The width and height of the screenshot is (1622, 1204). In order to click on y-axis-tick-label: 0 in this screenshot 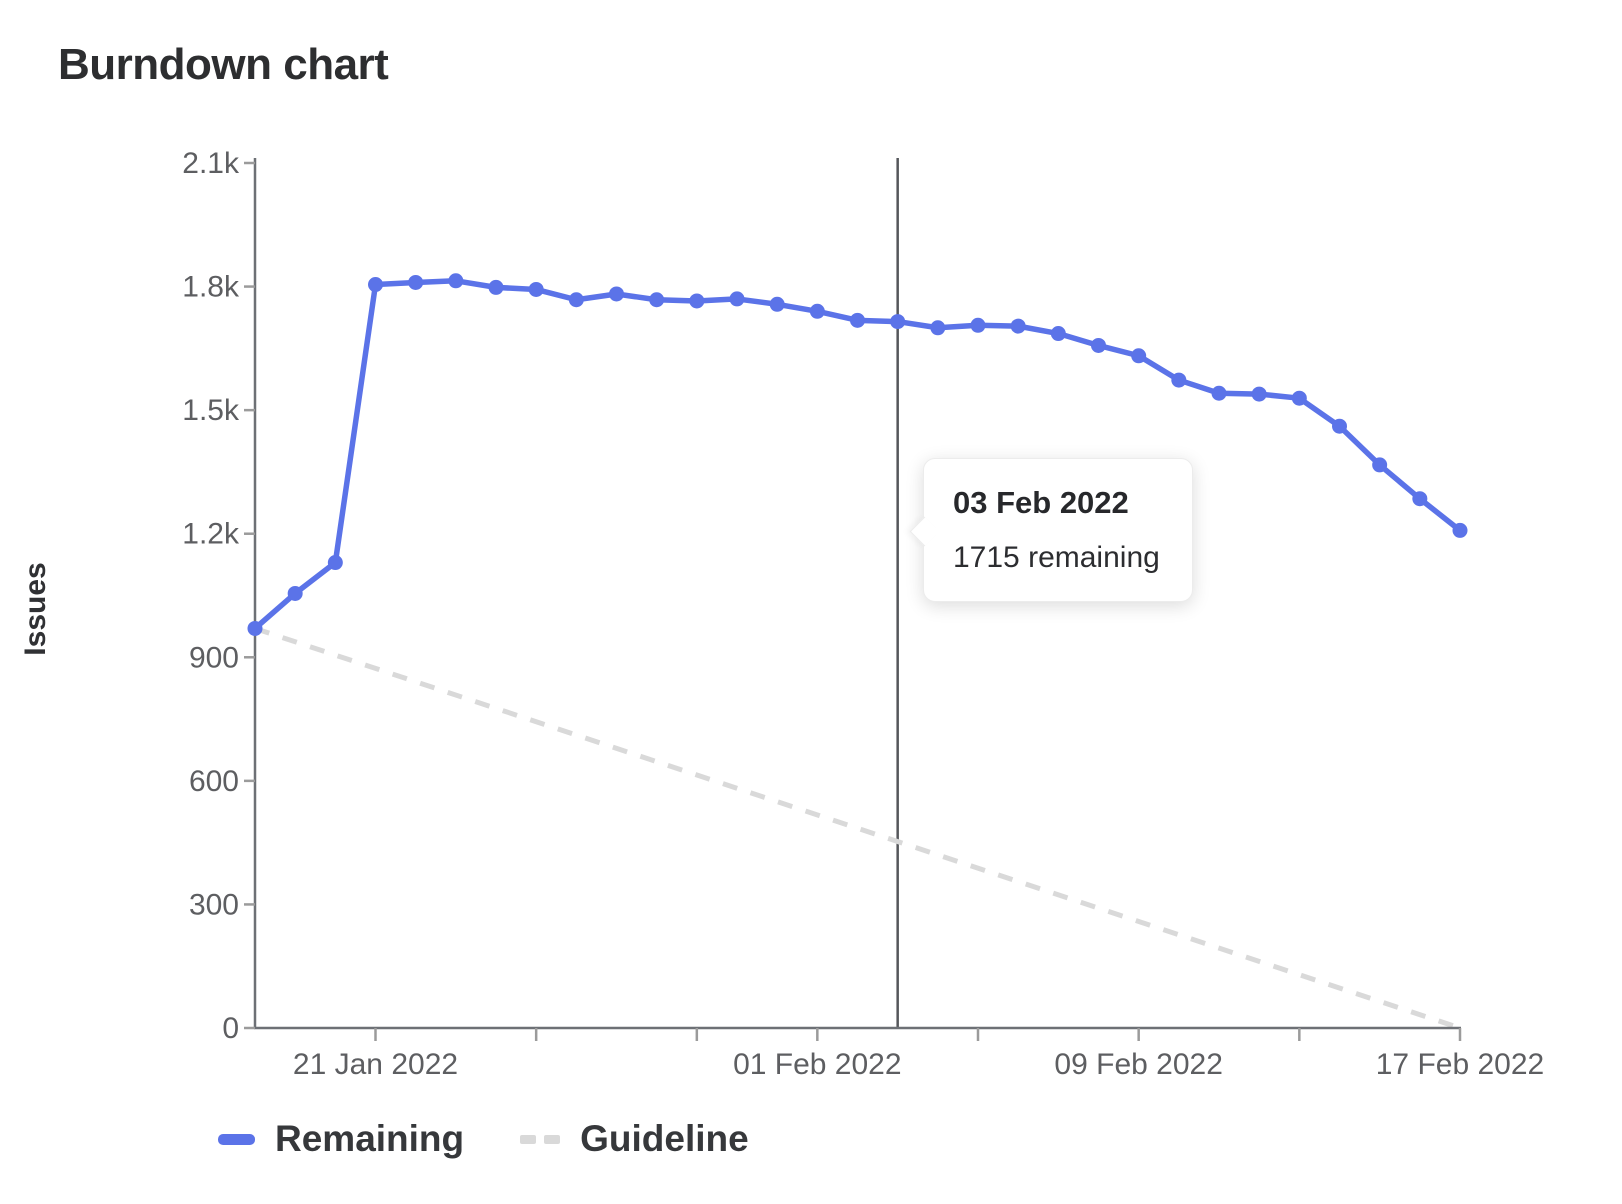, I will do `click(230, 1028)`.